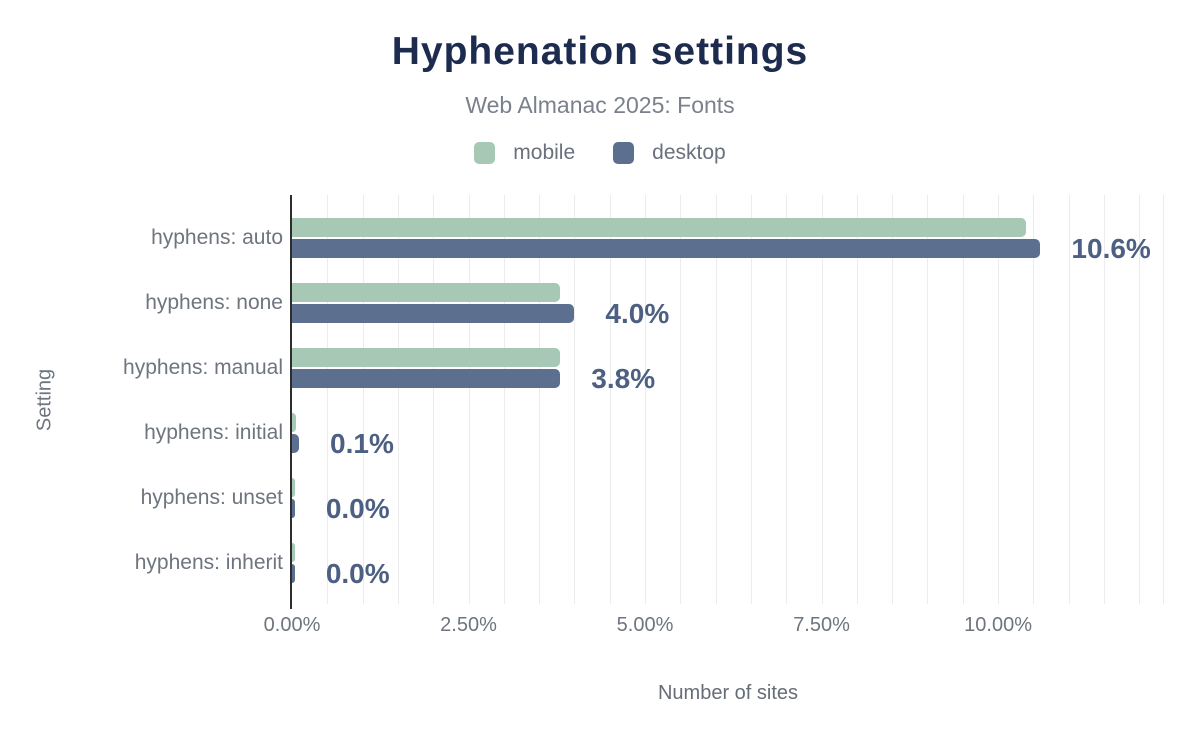 This screenshot has height=742, width=1200. What do you see at coordinates (296, 443) in the screenshot?
I see `bar-desktop-hyphens-initial` at bounding box center [296, 443].